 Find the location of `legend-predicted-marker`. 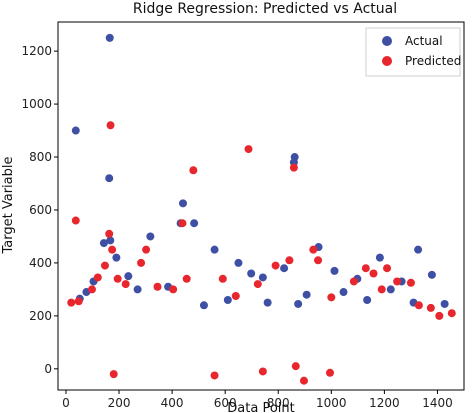

legend-predicted-marker is located at coordinates (387, 61).